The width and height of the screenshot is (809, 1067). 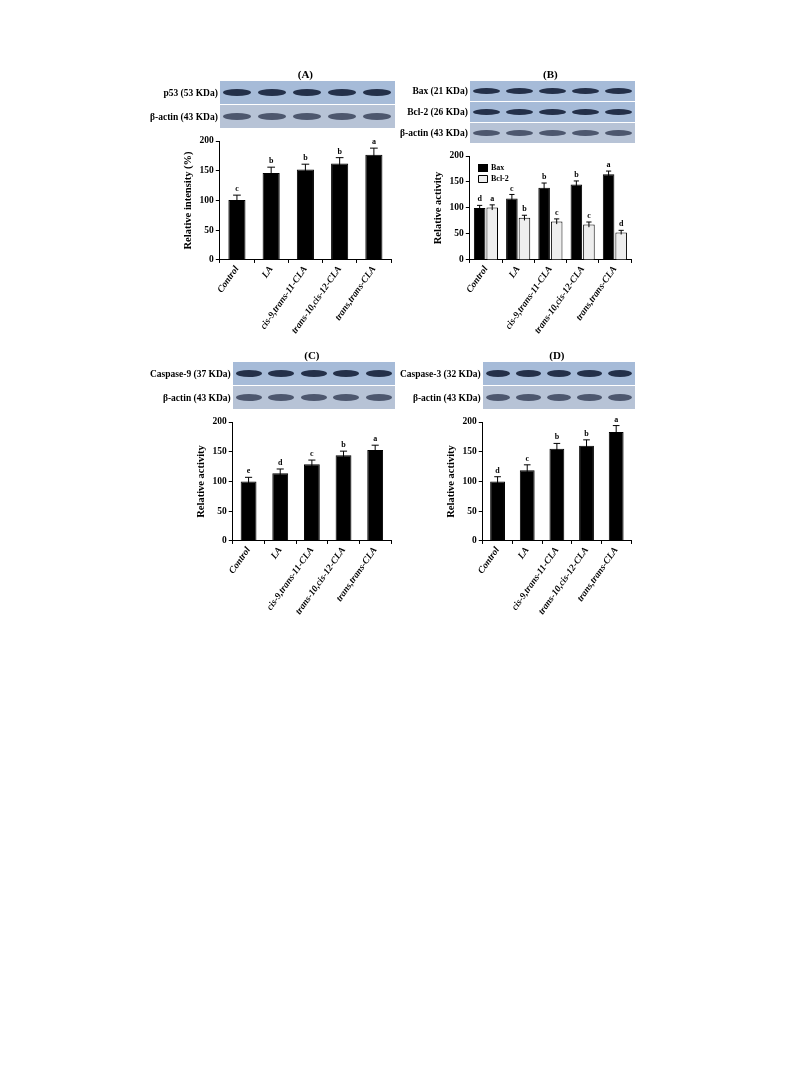 I want to click on data-label: e, so click(x=248, y=471).